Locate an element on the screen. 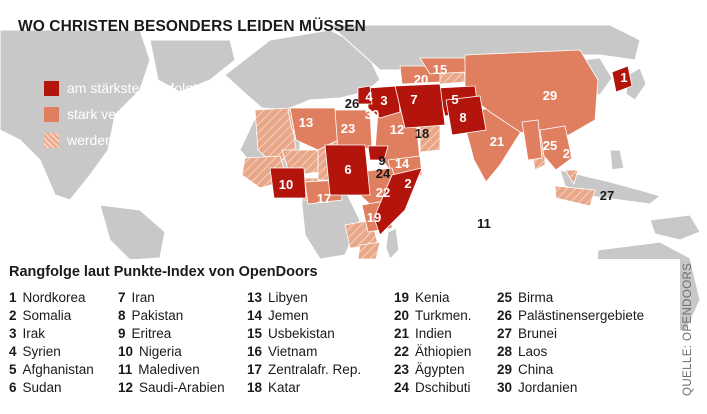 This screenshot has height=414, width=707. ranking-number: 30 is located at coordinates (505, 387).